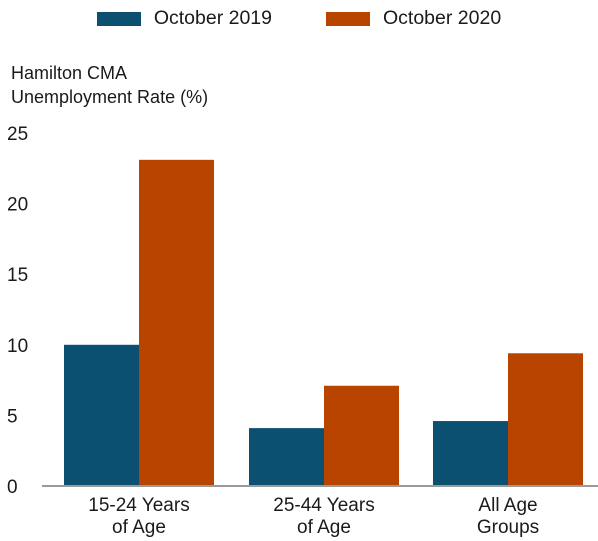  Describe the element at coordinates (12, 416) in the screenshot. I see `y-tick-label: 5` at that location.